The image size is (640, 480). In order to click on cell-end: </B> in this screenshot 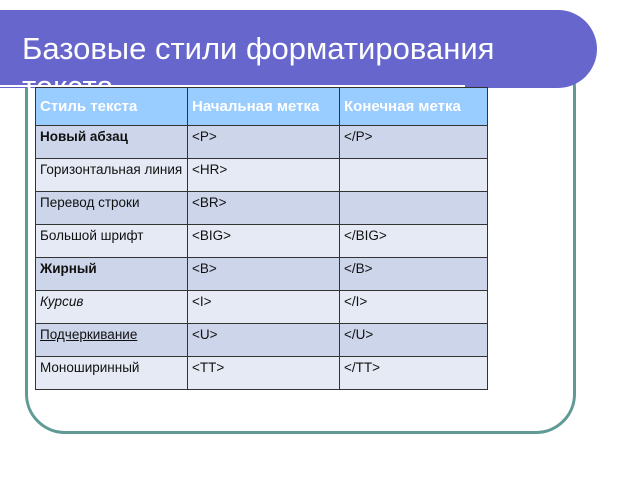, I will do `click(413, 274)`.